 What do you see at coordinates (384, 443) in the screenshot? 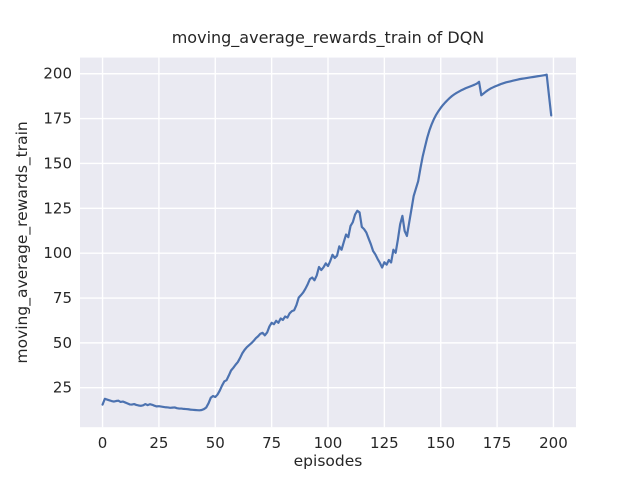
I see `x-tick-label: 125` at bounding box center [384, 443].